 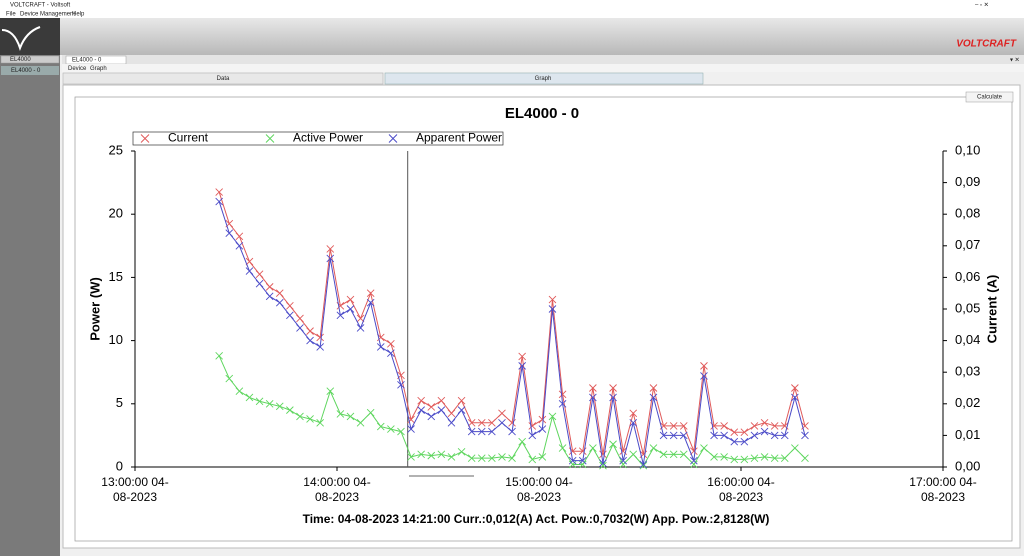 What do you see at coordinates (40, 6) in the screenshot?
I see `window-title: VOLTCRAFT - Voltsoft` at bounding box center [40, 6].